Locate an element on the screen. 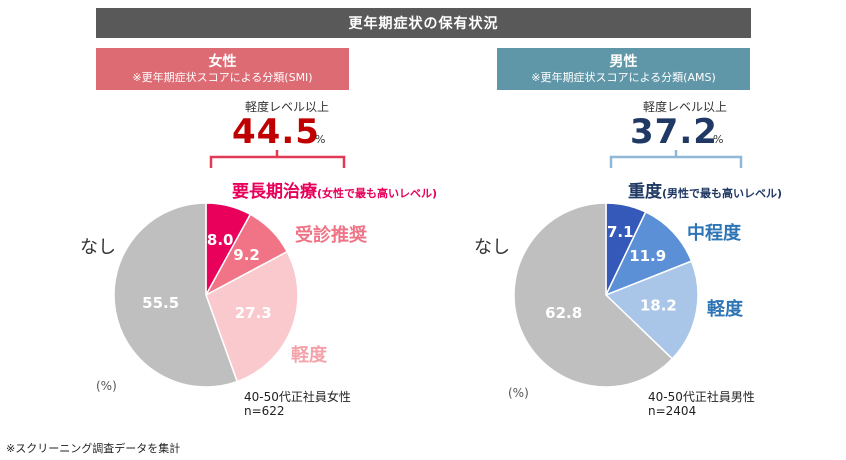  male-unit-label: (%) is located at coordinates (518, 393).